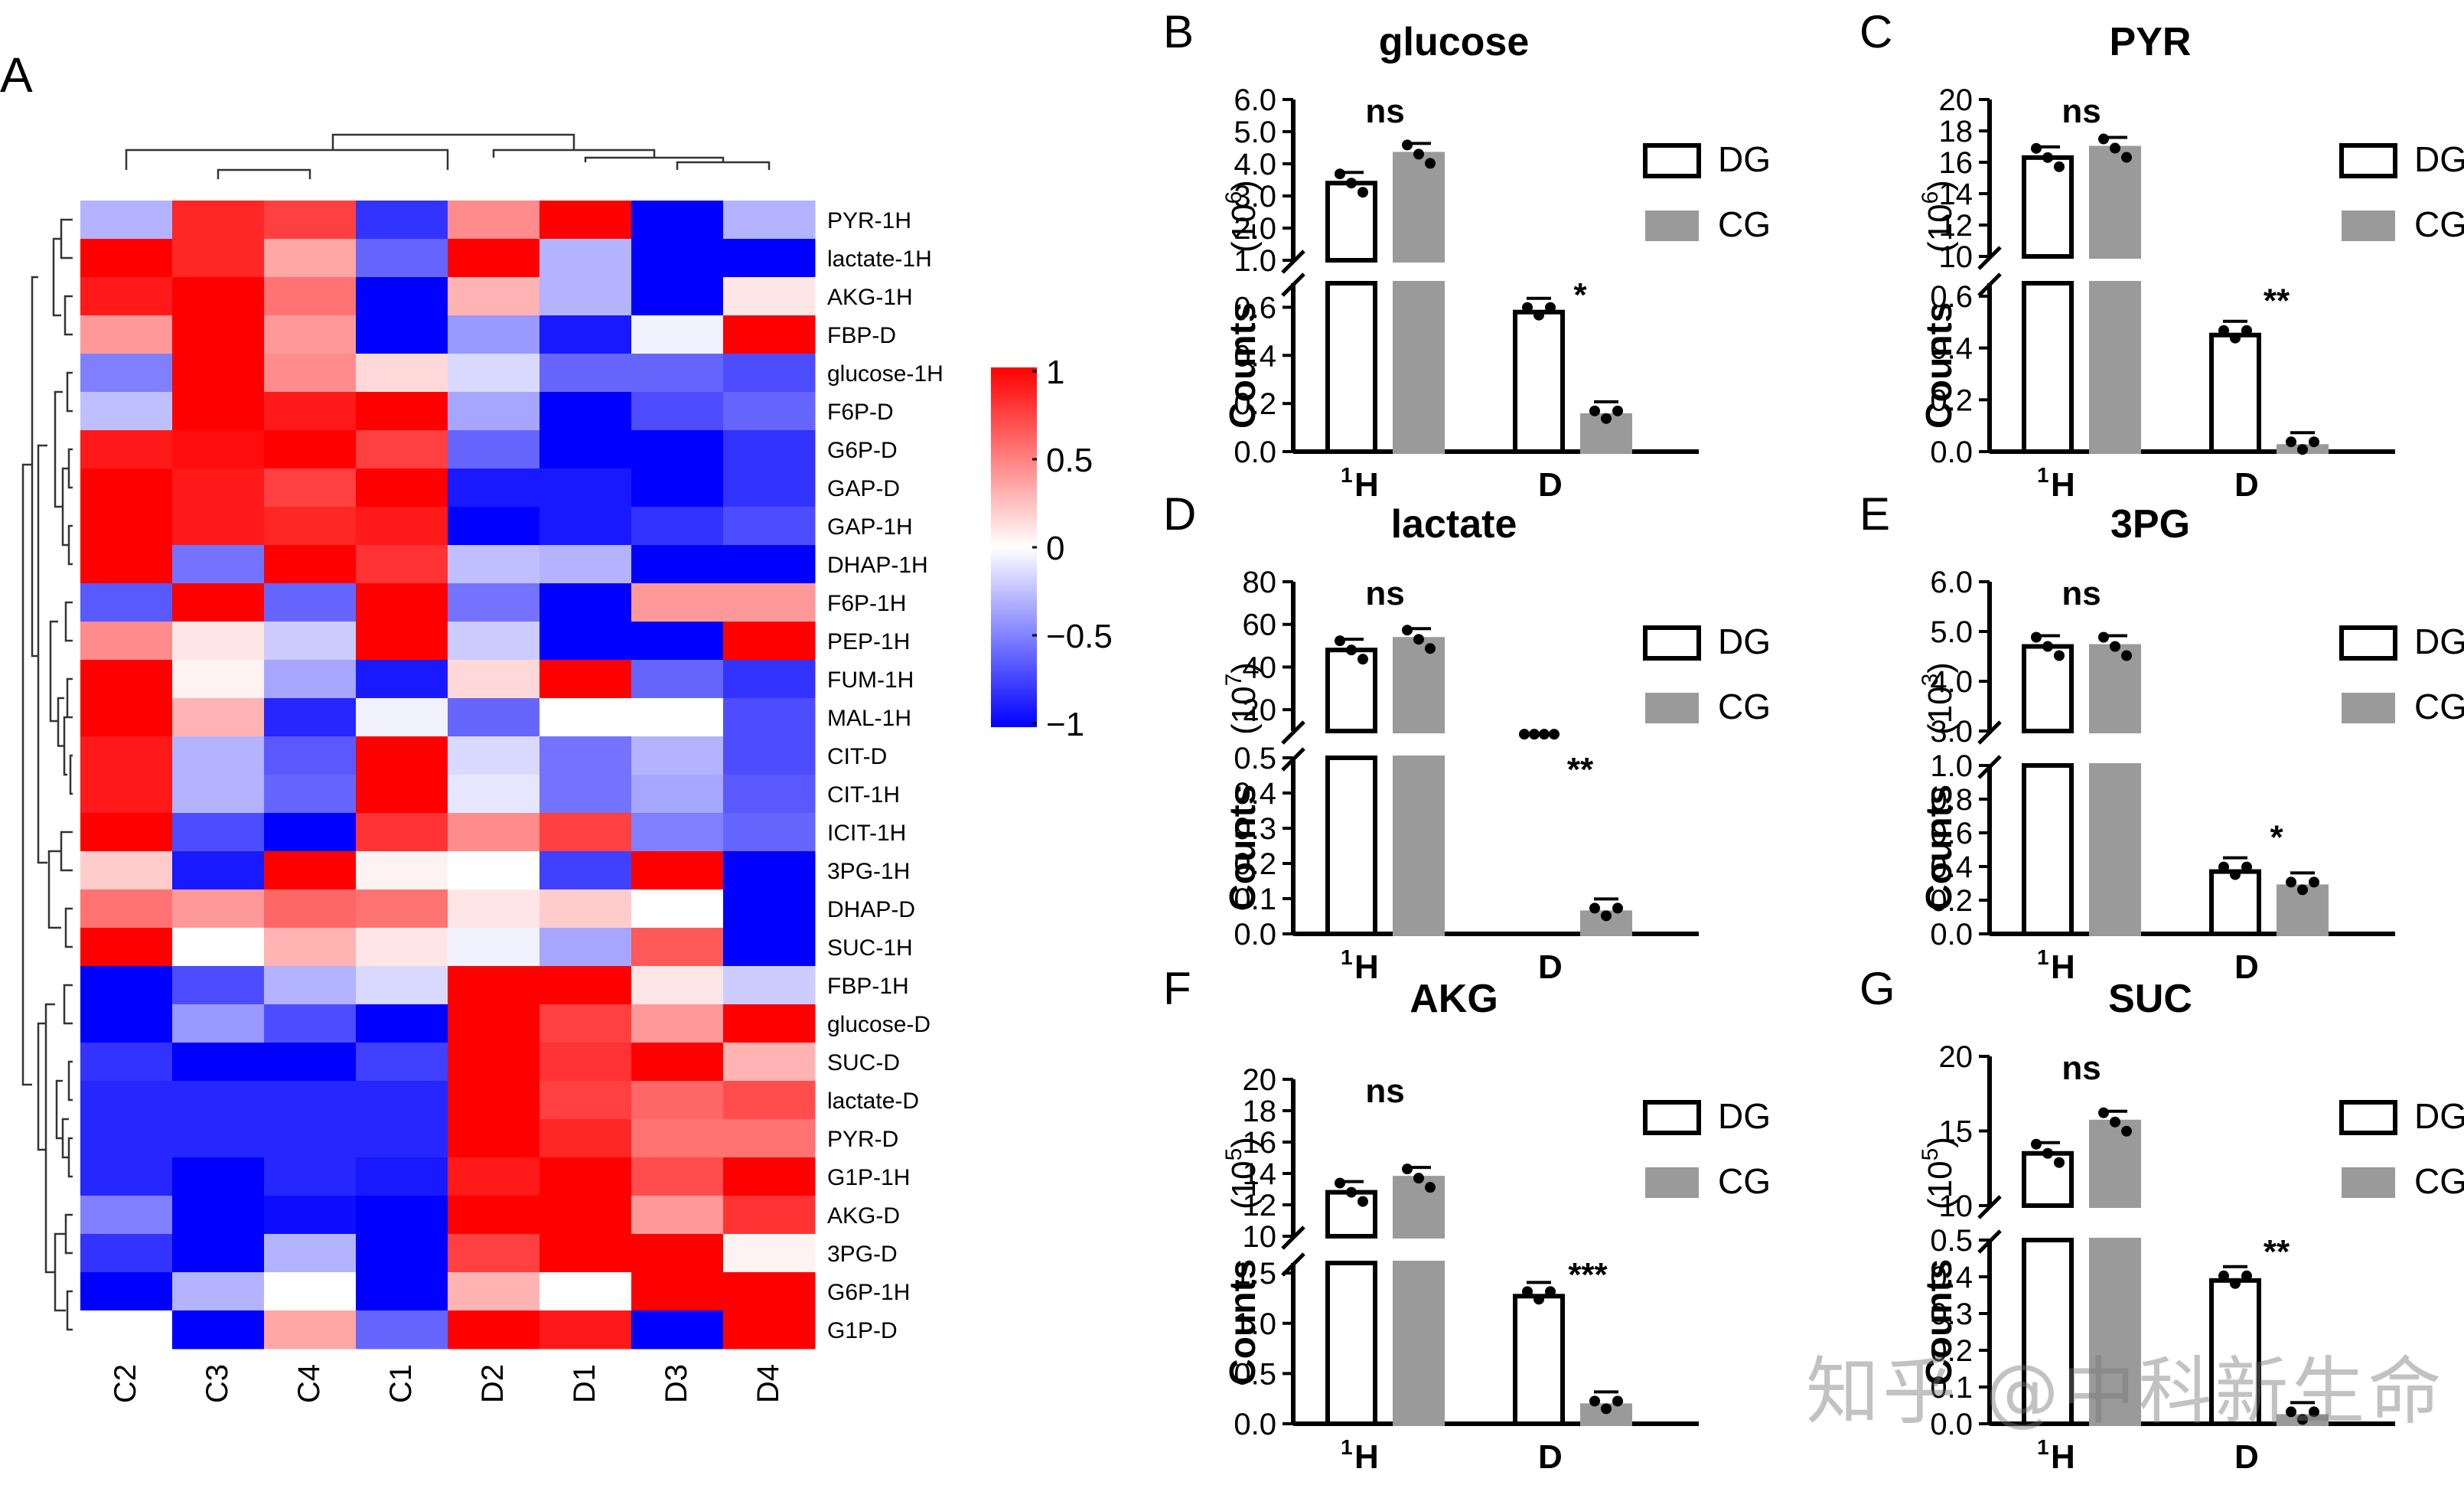 Image resolution: width=2464 pixels, height=1485 pixels. Describe the element at coordinates (1952, 732) in the screenshot. I see `y-tick-label: 3.0` at that location.